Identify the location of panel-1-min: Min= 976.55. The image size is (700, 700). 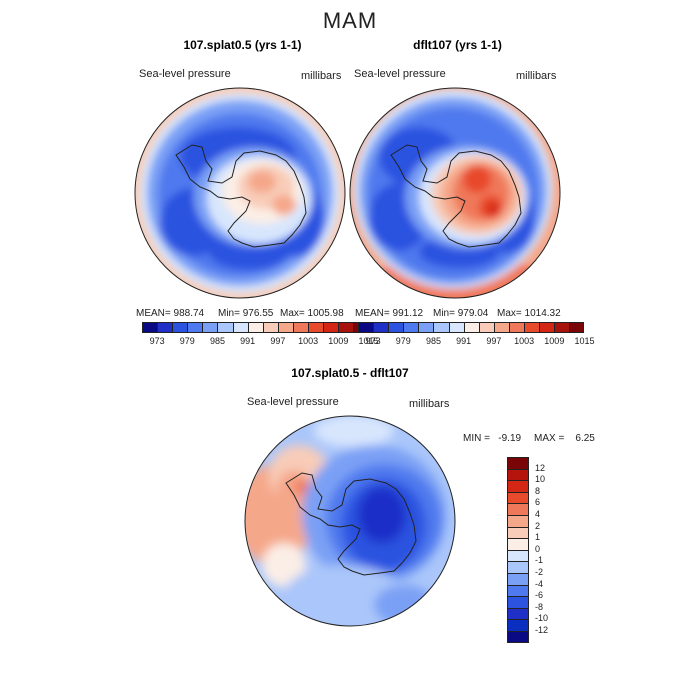
(246, 313).